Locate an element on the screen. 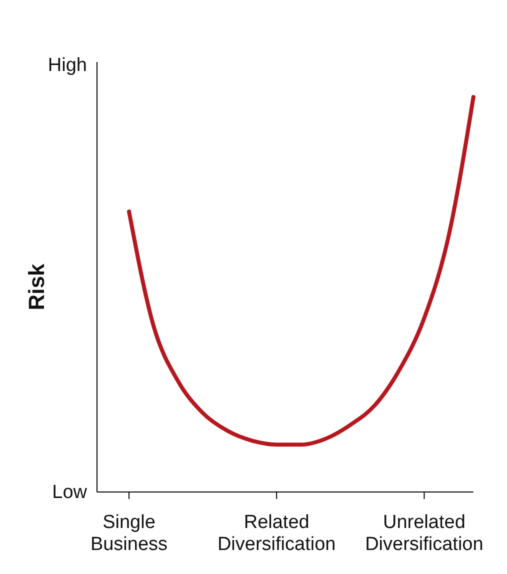  x-tick-label: Related Diversification is located at coordinates (276, 533).